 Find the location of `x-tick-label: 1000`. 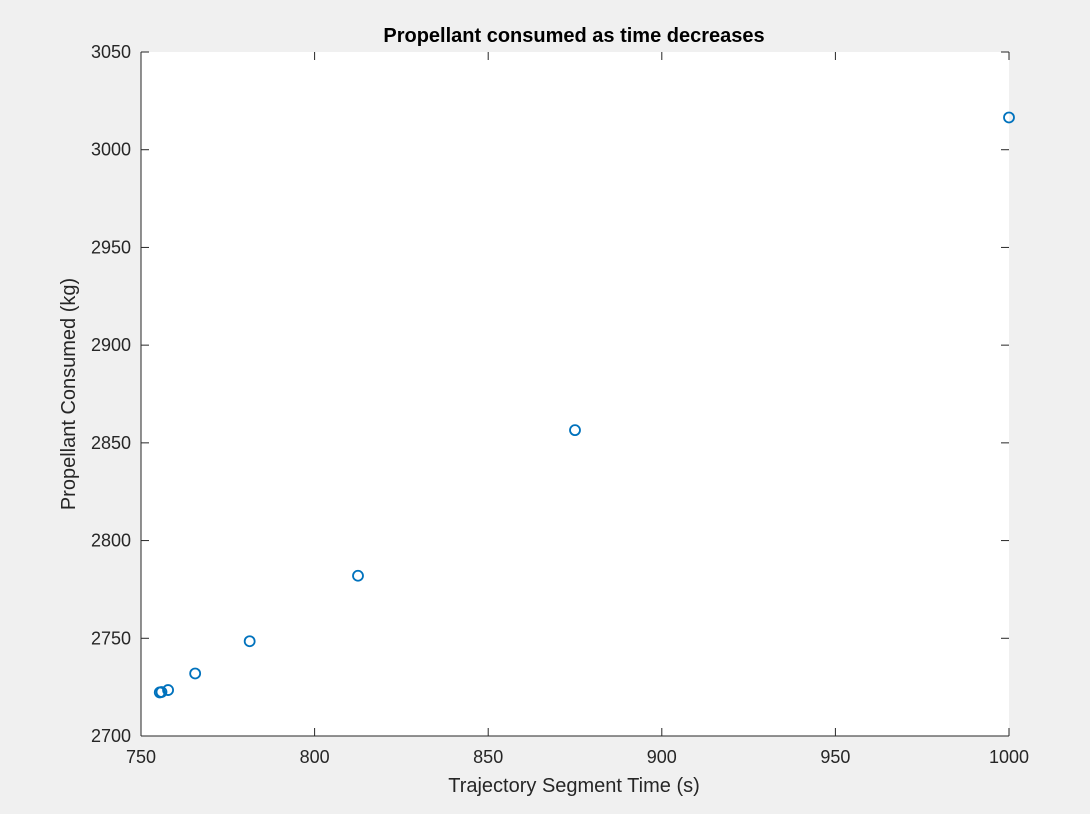

x-tick-label: 1000 is located at coordinates (1009, 757).